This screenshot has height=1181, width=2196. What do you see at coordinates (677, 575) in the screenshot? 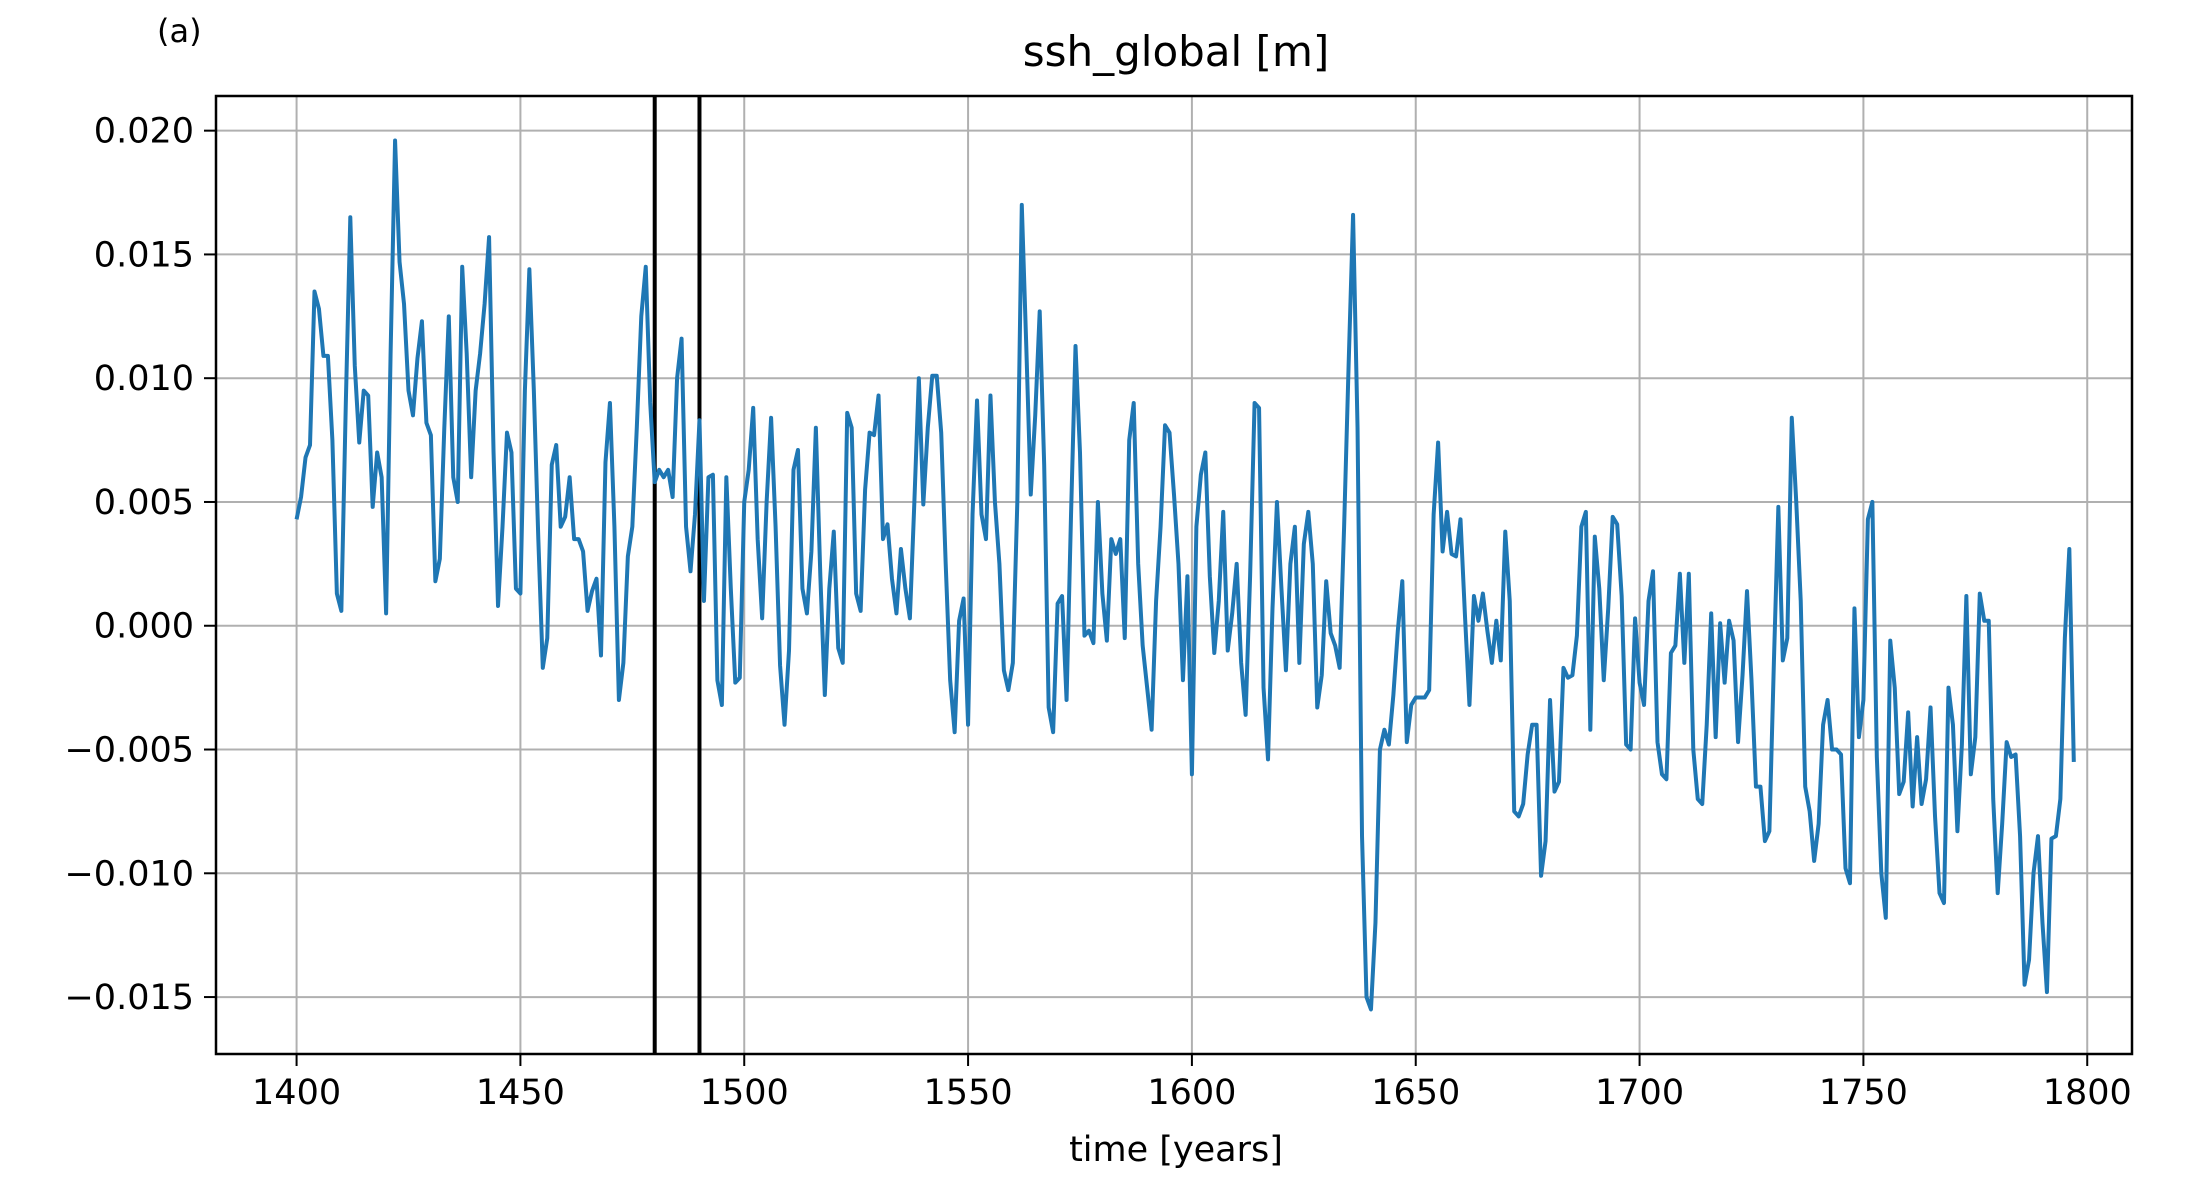
I see `vertical-markers` at bounding box center [677, 575].